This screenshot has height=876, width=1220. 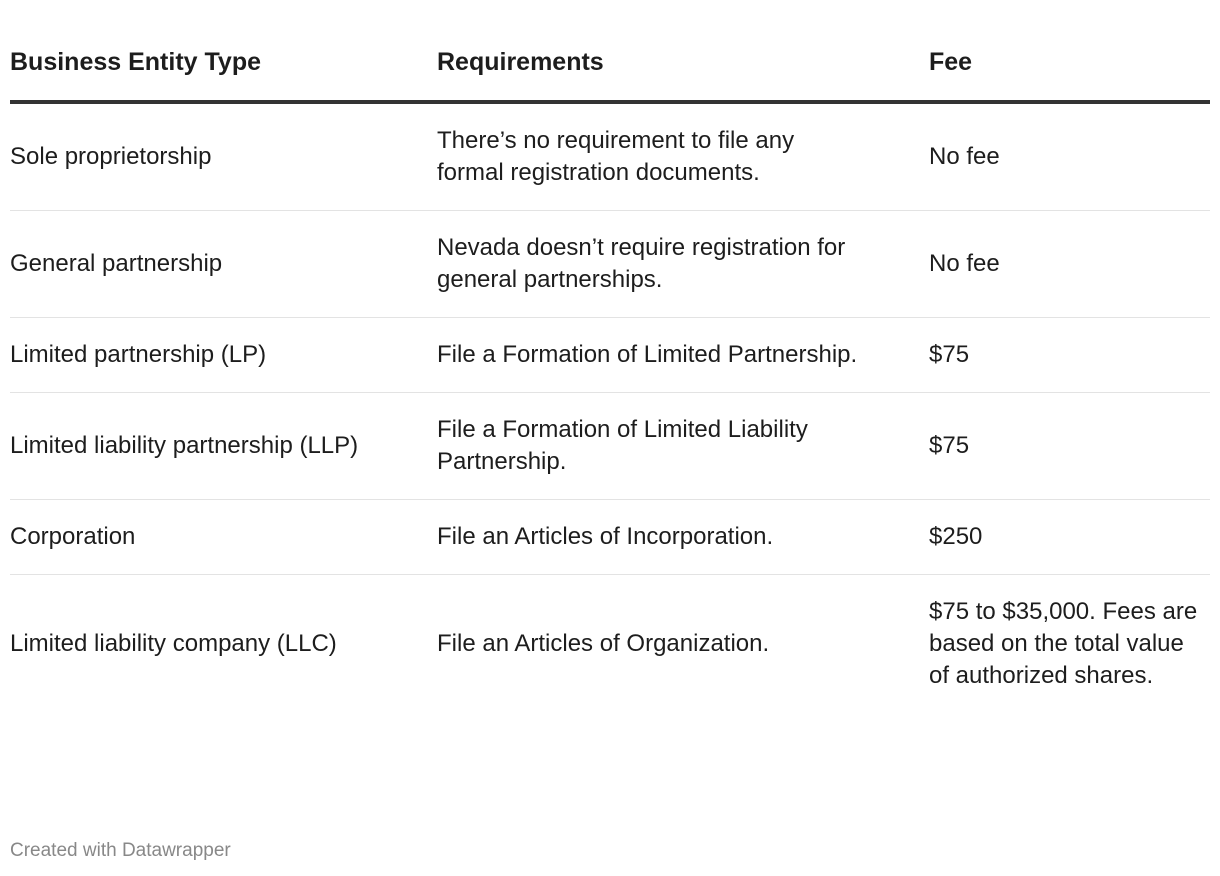 I want to click on table-cell: Sole proprietorship, so click(x=223, y=156).